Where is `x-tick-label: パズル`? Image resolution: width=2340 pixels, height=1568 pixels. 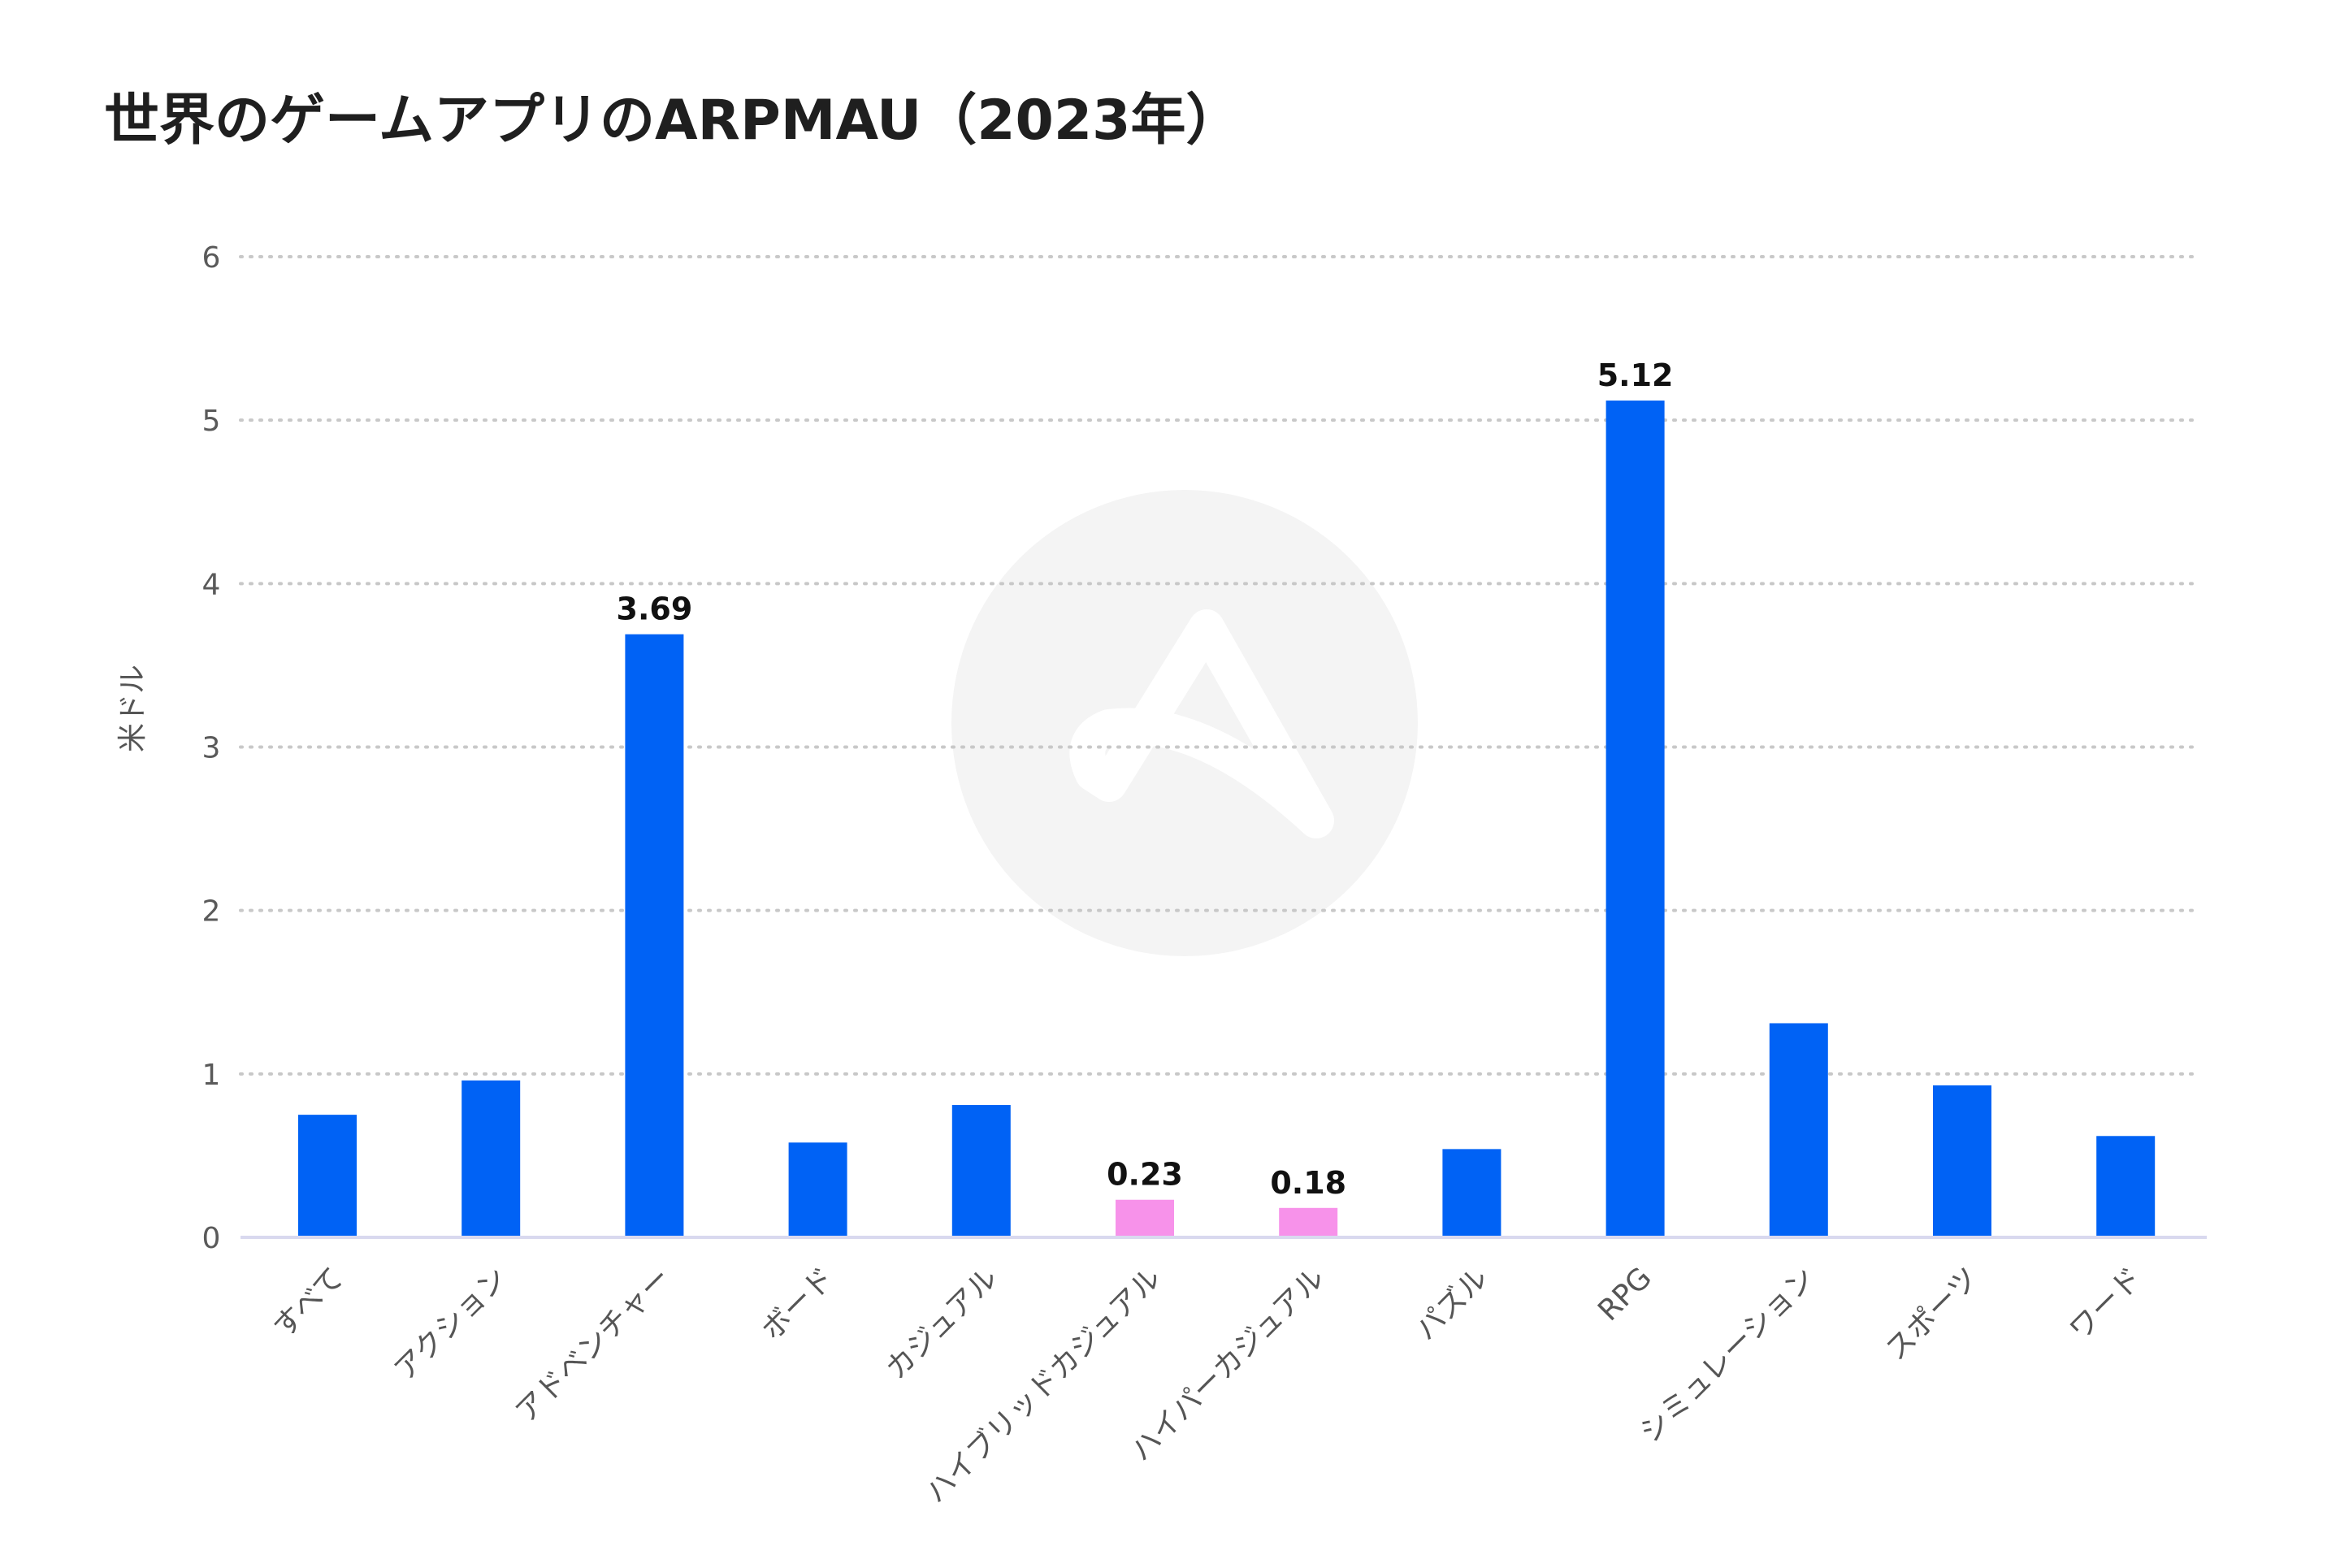
x-tick-label: パズル is located at coordinates (1451, 1303).